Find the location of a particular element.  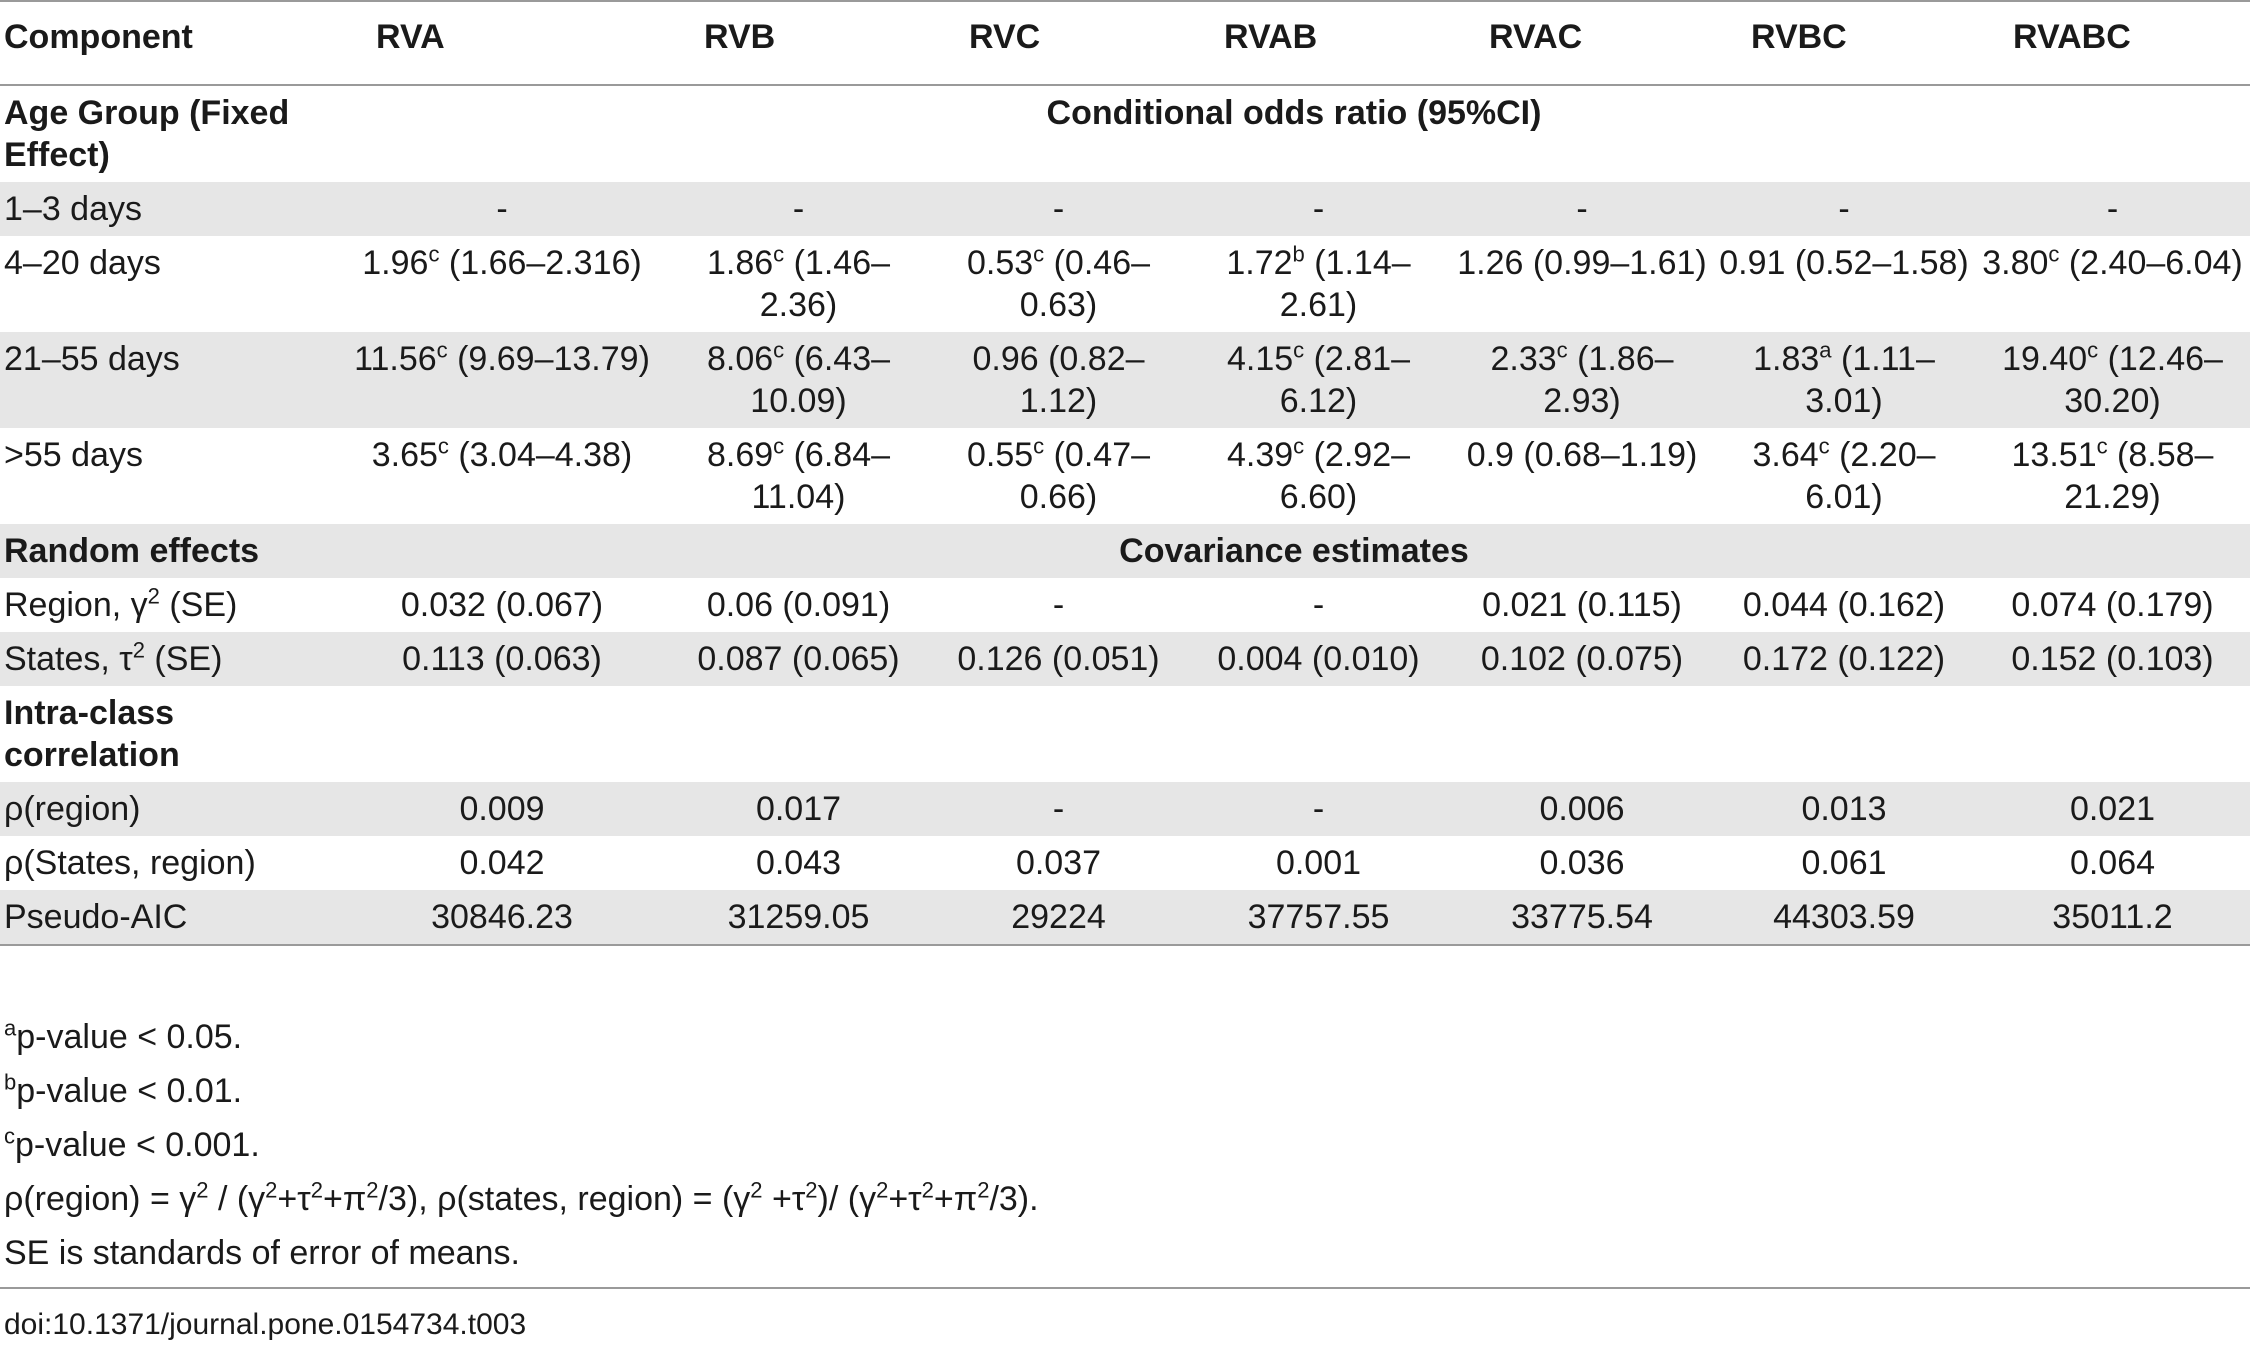

table-cell: 3.64c (2.20–6.01) is located at coordinates (1844, 476).